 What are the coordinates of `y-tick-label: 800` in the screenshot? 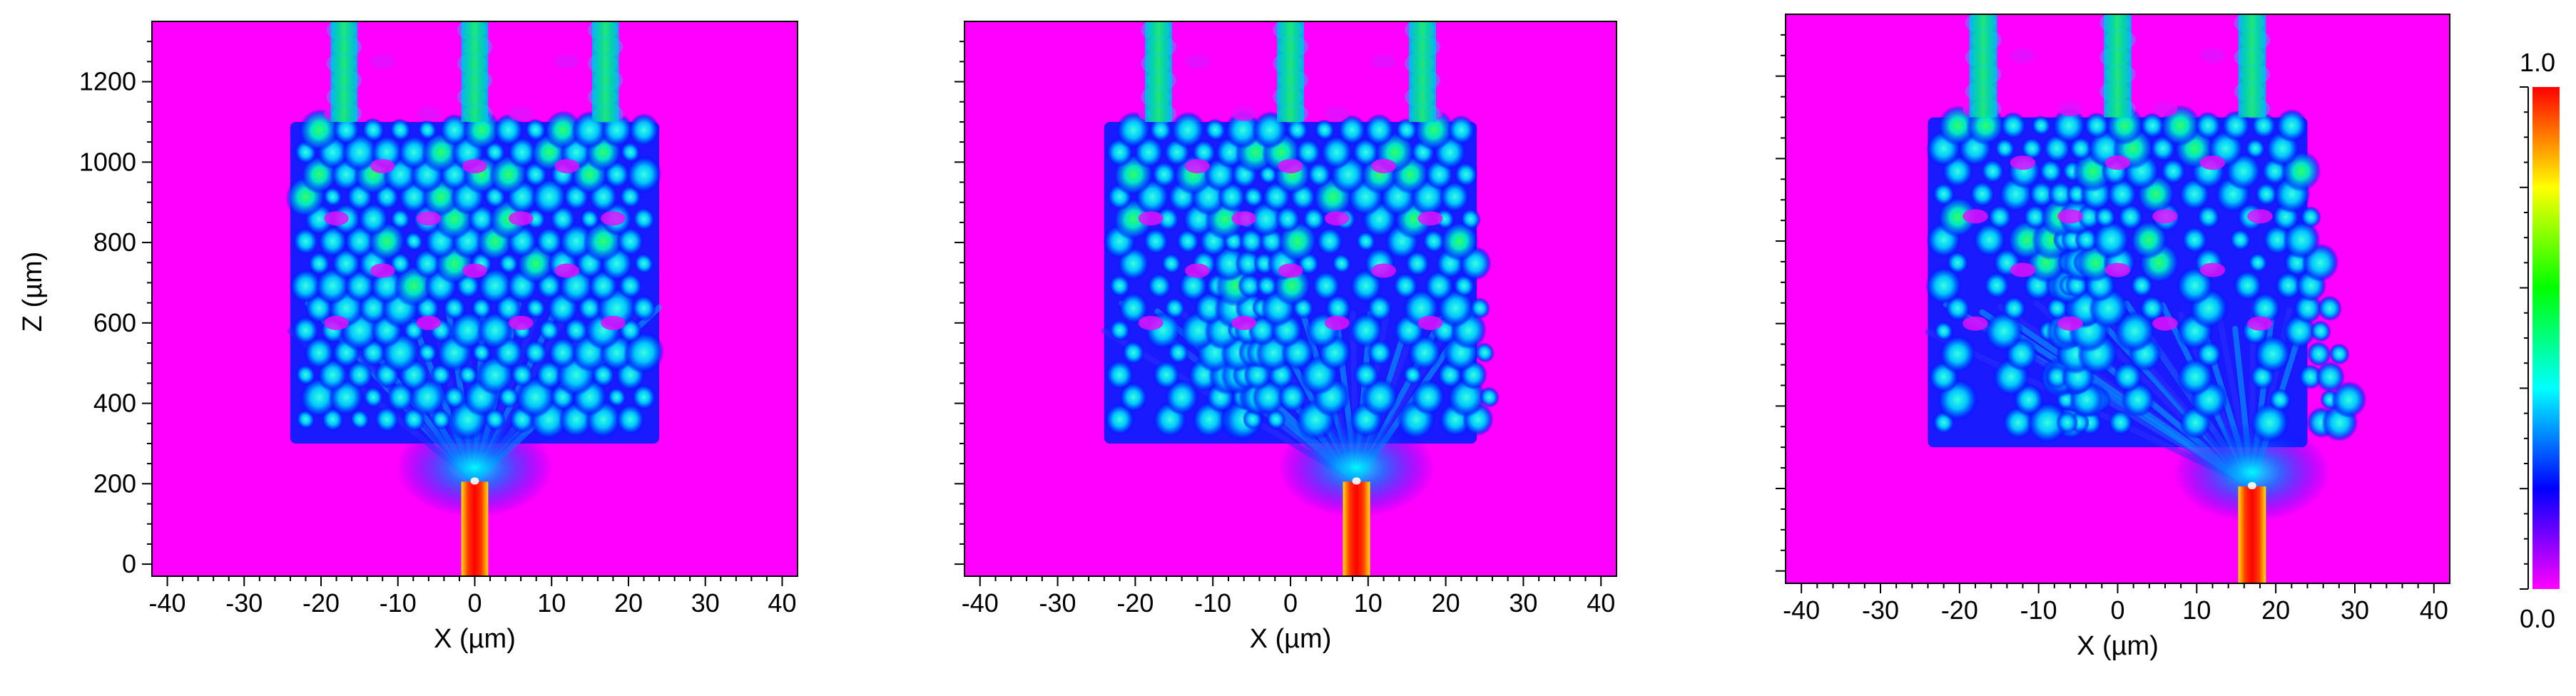 It's located at (114, 242).